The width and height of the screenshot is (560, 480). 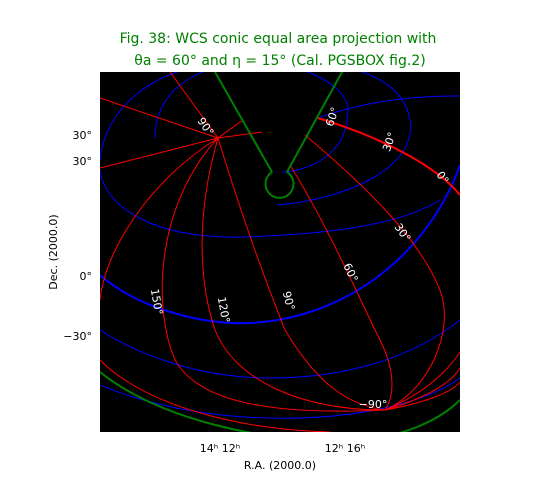 I want to click on boundary-lower-arc, so click(x=280, y=401).